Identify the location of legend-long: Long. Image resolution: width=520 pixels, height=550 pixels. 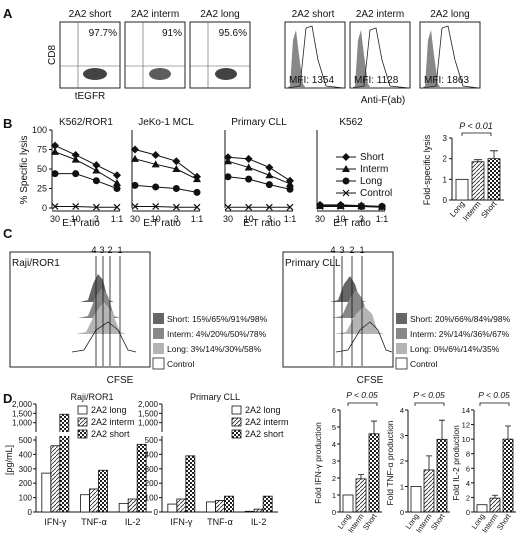
(359, 181).